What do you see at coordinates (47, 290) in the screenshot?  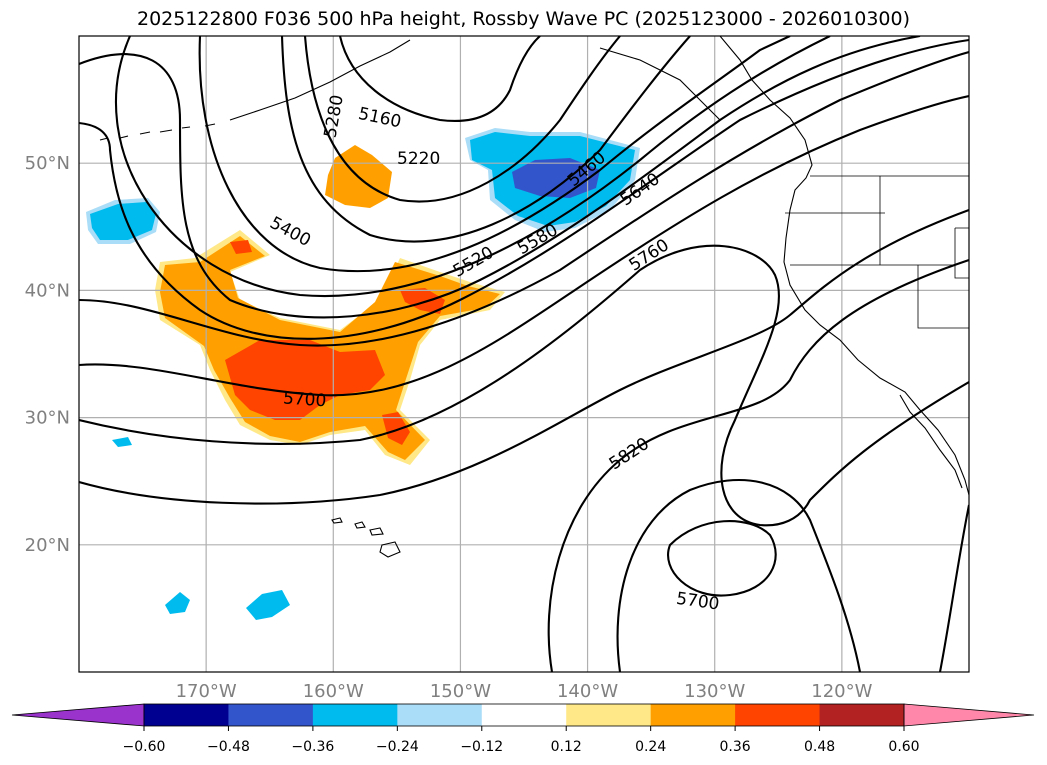 I see `latitude-tick-label: 40°N` at bounding box center [47, 290].